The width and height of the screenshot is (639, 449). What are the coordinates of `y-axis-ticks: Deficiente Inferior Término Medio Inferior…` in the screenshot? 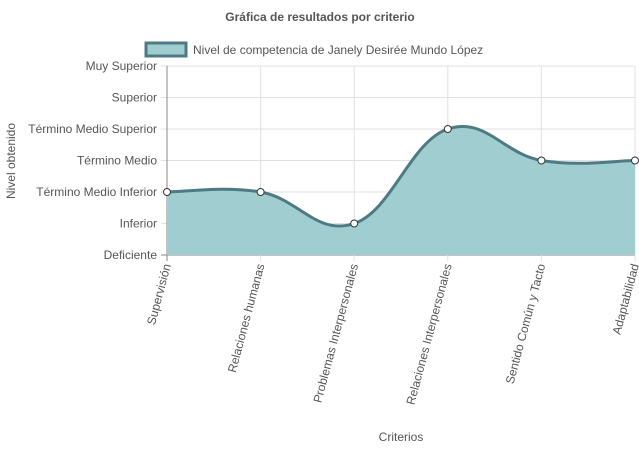 It's located at (92, 160).